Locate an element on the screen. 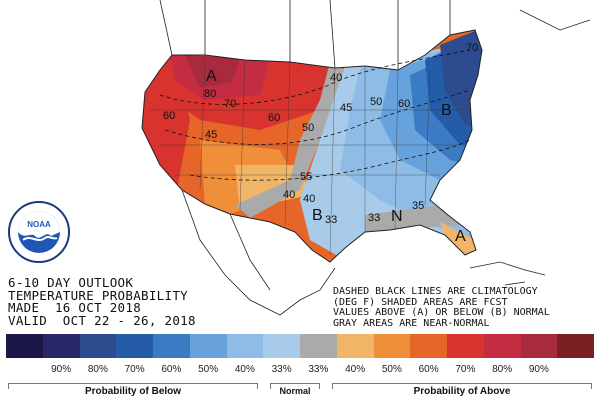 This screenshot has height=408, width=600. contour-label-40: 40 is located at coordinates (289, 195).